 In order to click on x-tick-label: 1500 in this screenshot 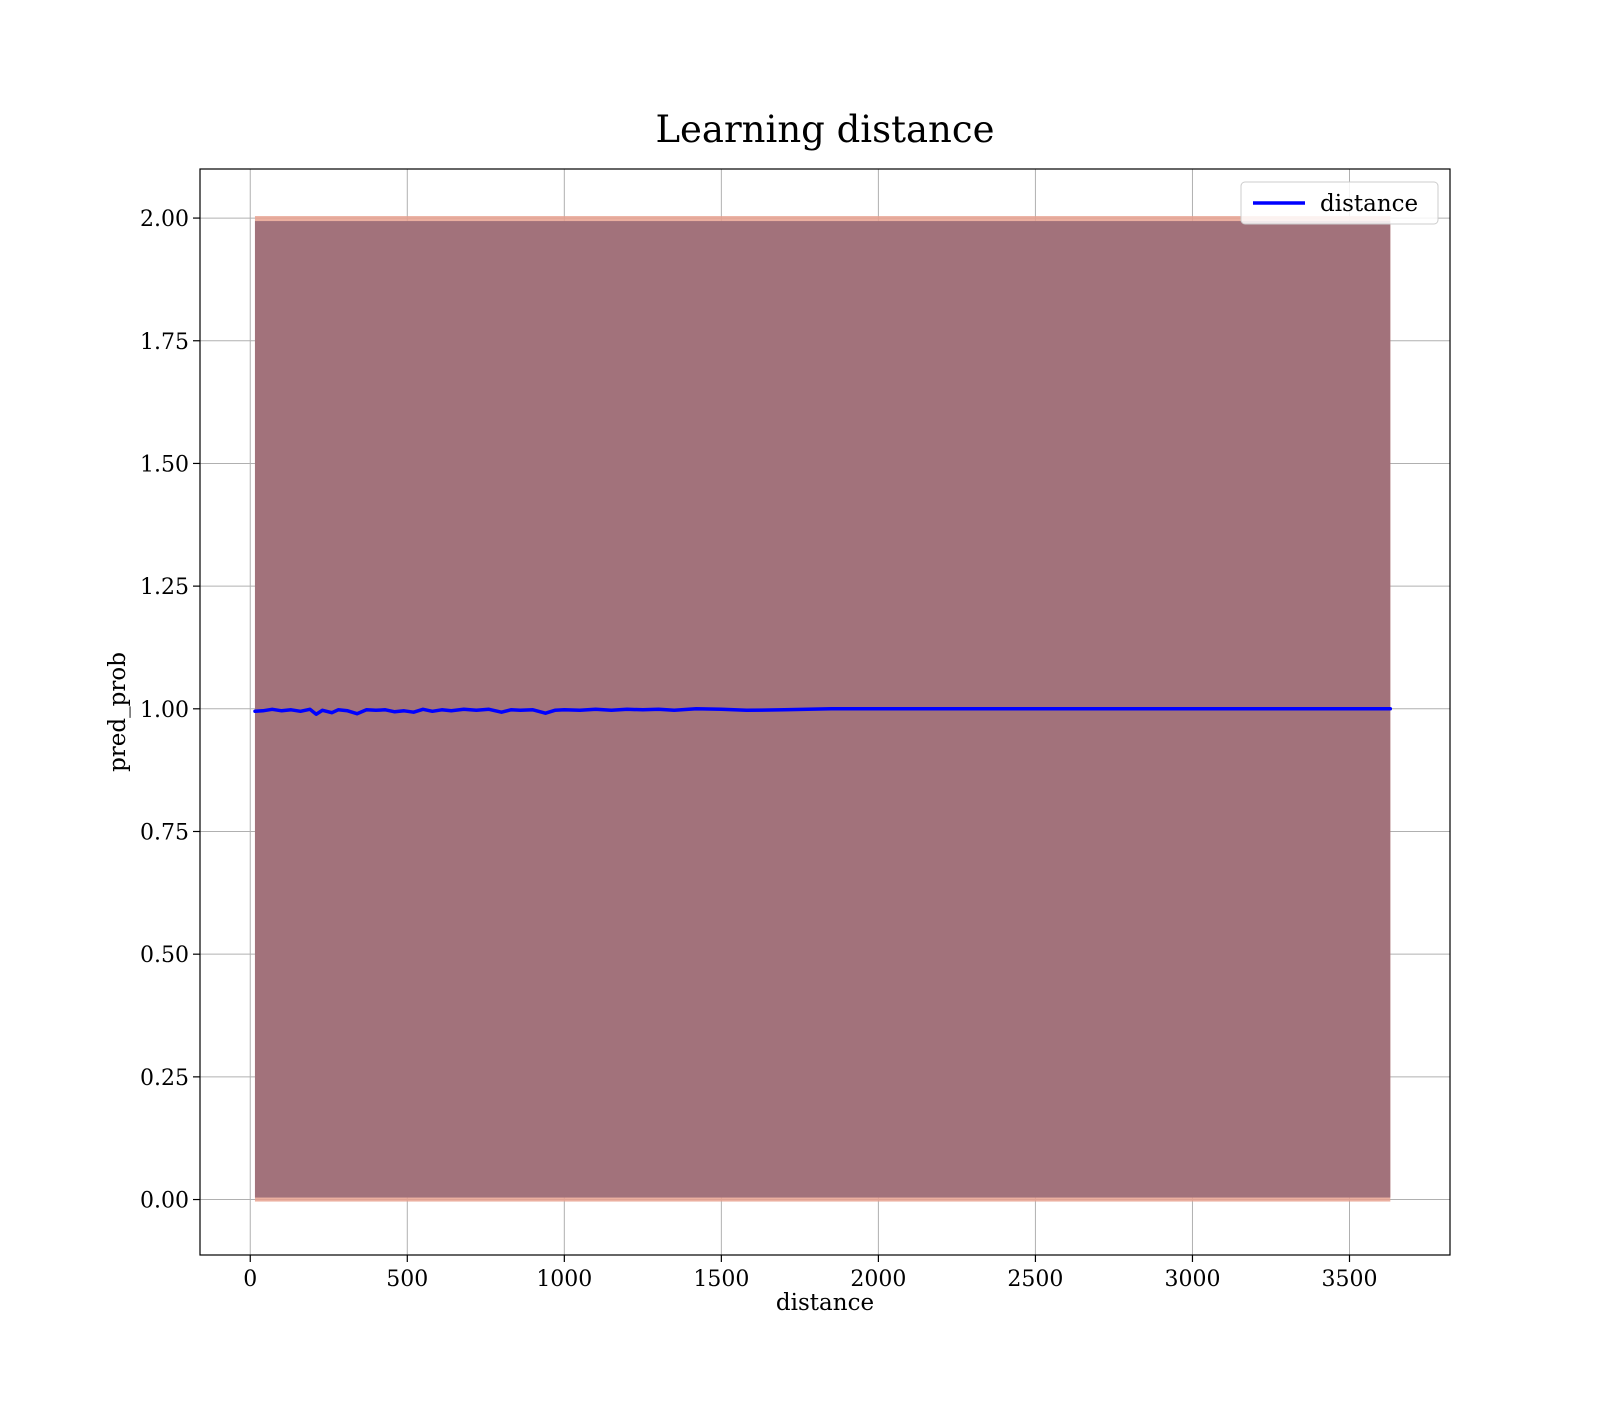, I will do `click(721, 1279)`.